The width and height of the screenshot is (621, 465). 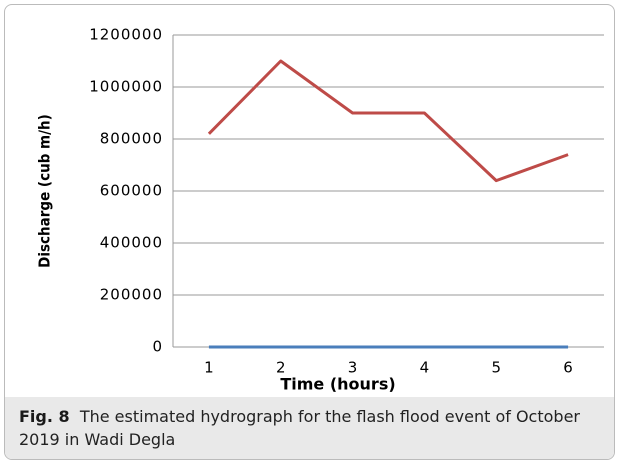 I want to click on y-tick-label: 200000, so click(x=131, y=295).